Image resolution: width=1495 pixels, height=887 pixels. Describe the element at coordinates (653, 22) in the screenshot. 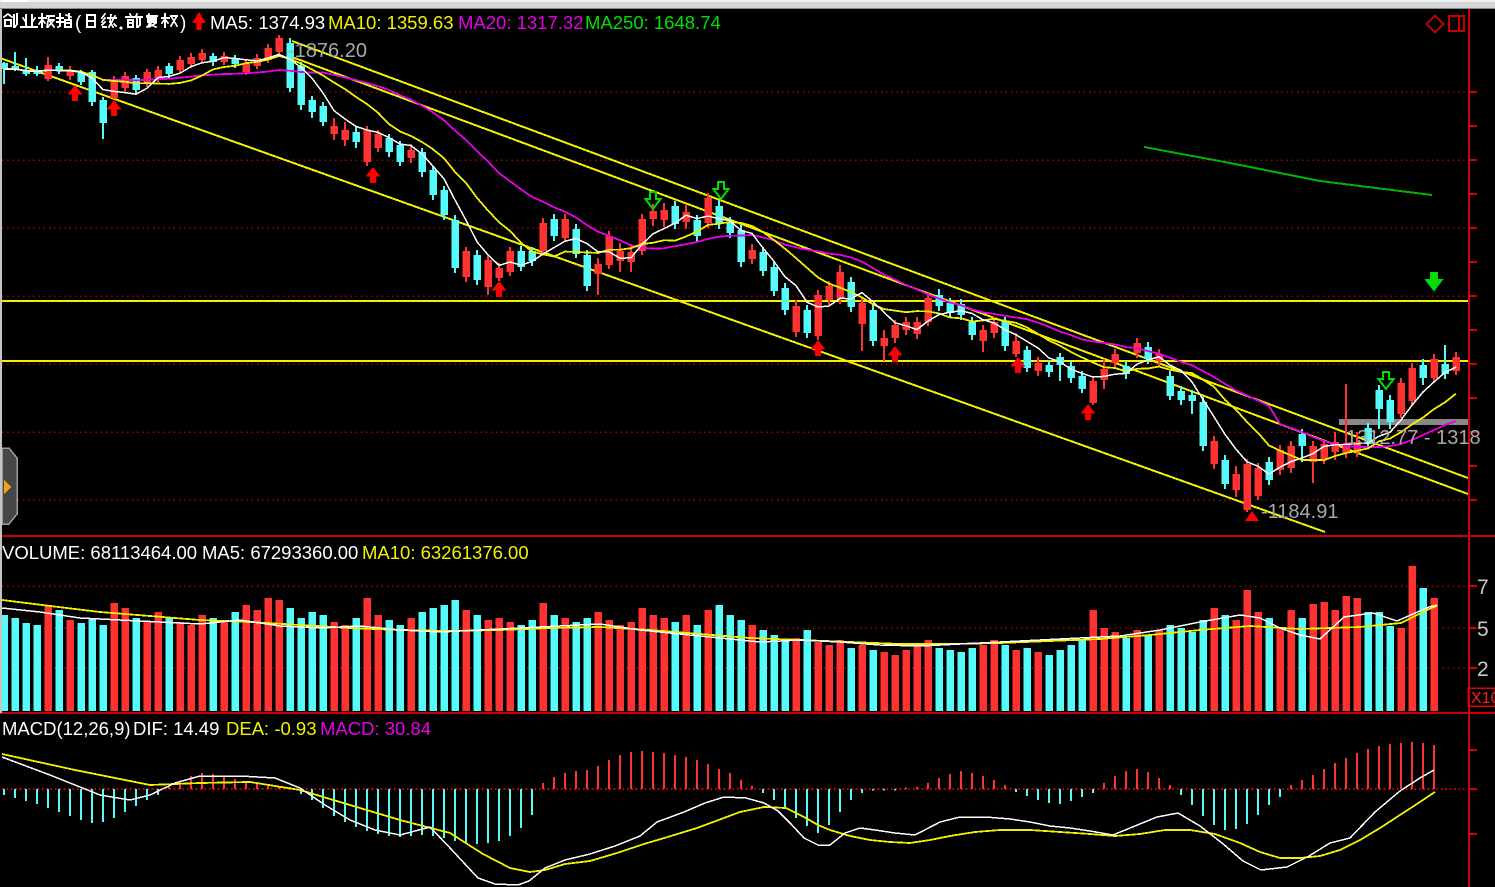

I see `svg-text: MA250: 1648.74` at that location.